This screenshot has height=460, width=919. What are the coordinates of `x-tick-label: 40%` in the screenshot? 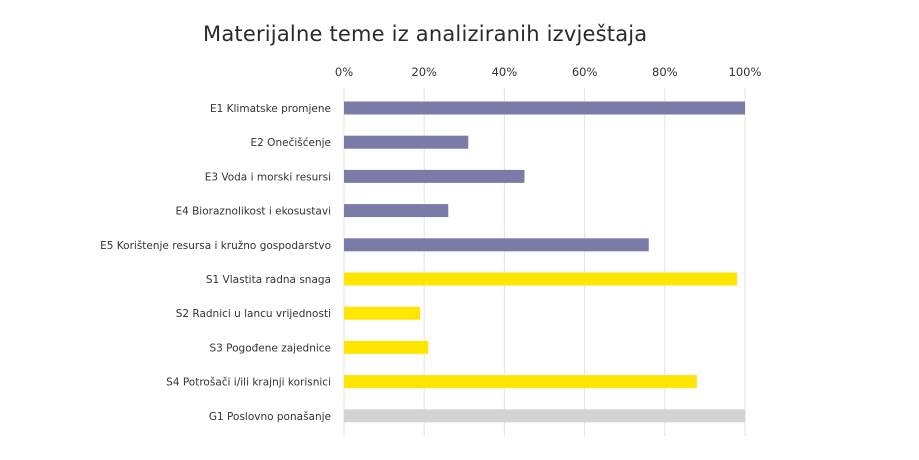 It's located at (505, 72).